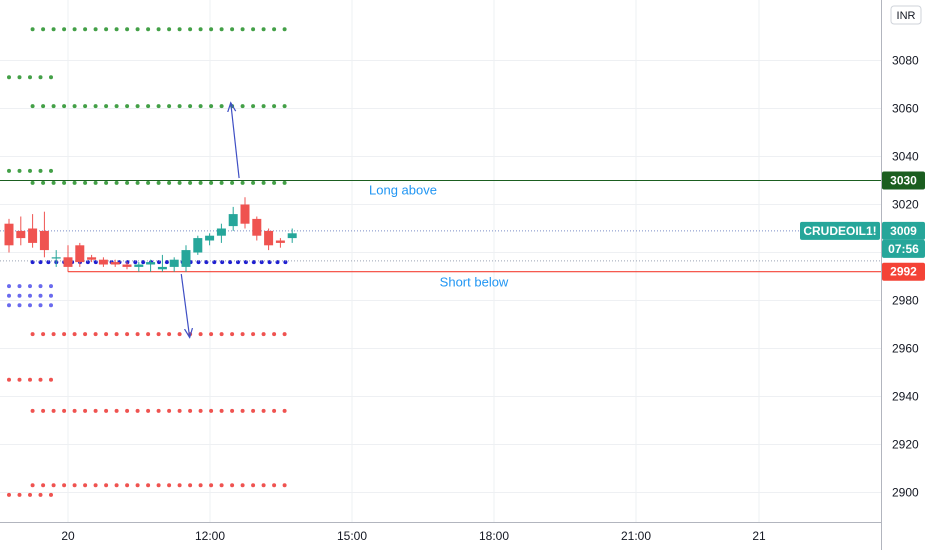 This screenshot has height=550, width=932. What do you see at coordinates (440, 533) in the screenshot?
I see `time-axis: 20 12:00 15:00 18:00 21:00 21` at bounding box center [440, 533].